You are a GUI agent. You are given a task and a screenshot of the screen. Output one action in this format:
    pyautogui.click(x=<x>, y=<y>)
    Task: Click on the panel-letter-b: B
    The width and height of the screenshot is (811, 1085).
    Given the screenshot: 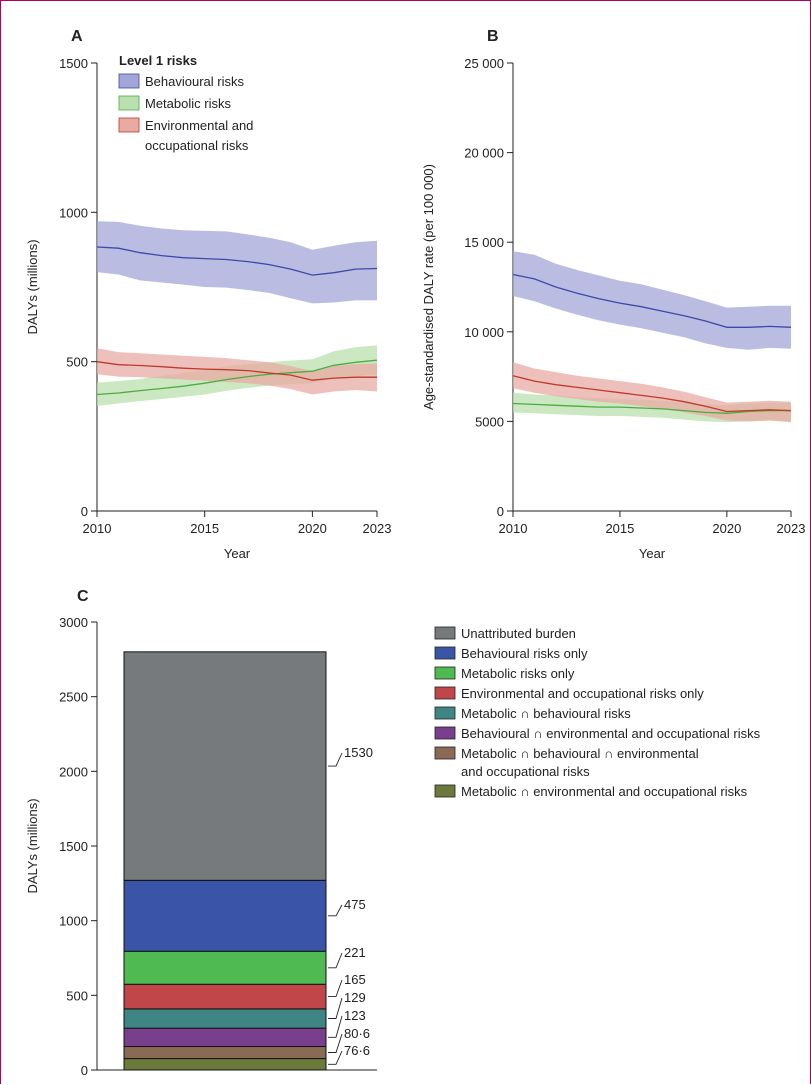 What is the action you would take?
    pyautogui.click(x=493, y=36)
    